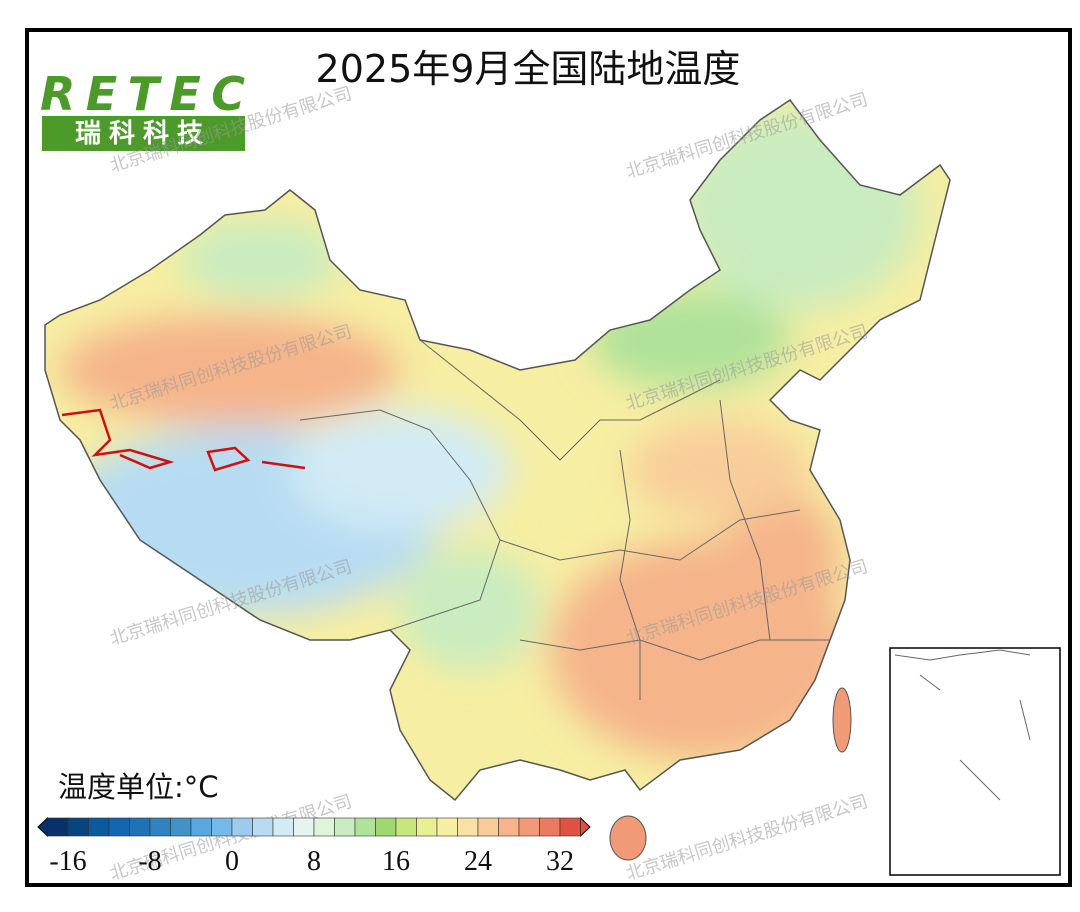 The height and width of the screenshot is (912, 1080). I want to click on colorbar-tick-label: 8, so click(314, 861).